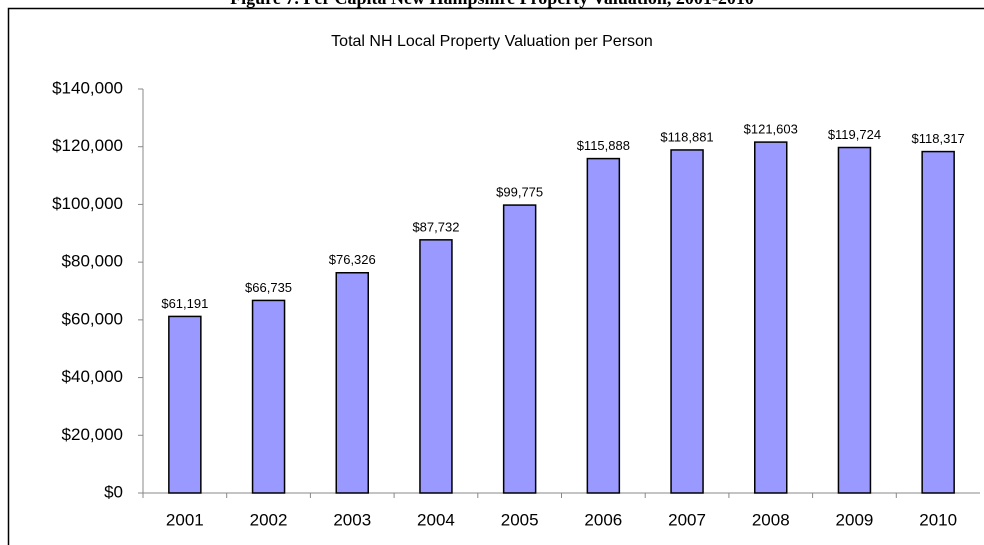  What do you see at coordinates (352, 519) in the screenshot?
I see `x-tick-label: 2003` at bounding box center [352, 519].